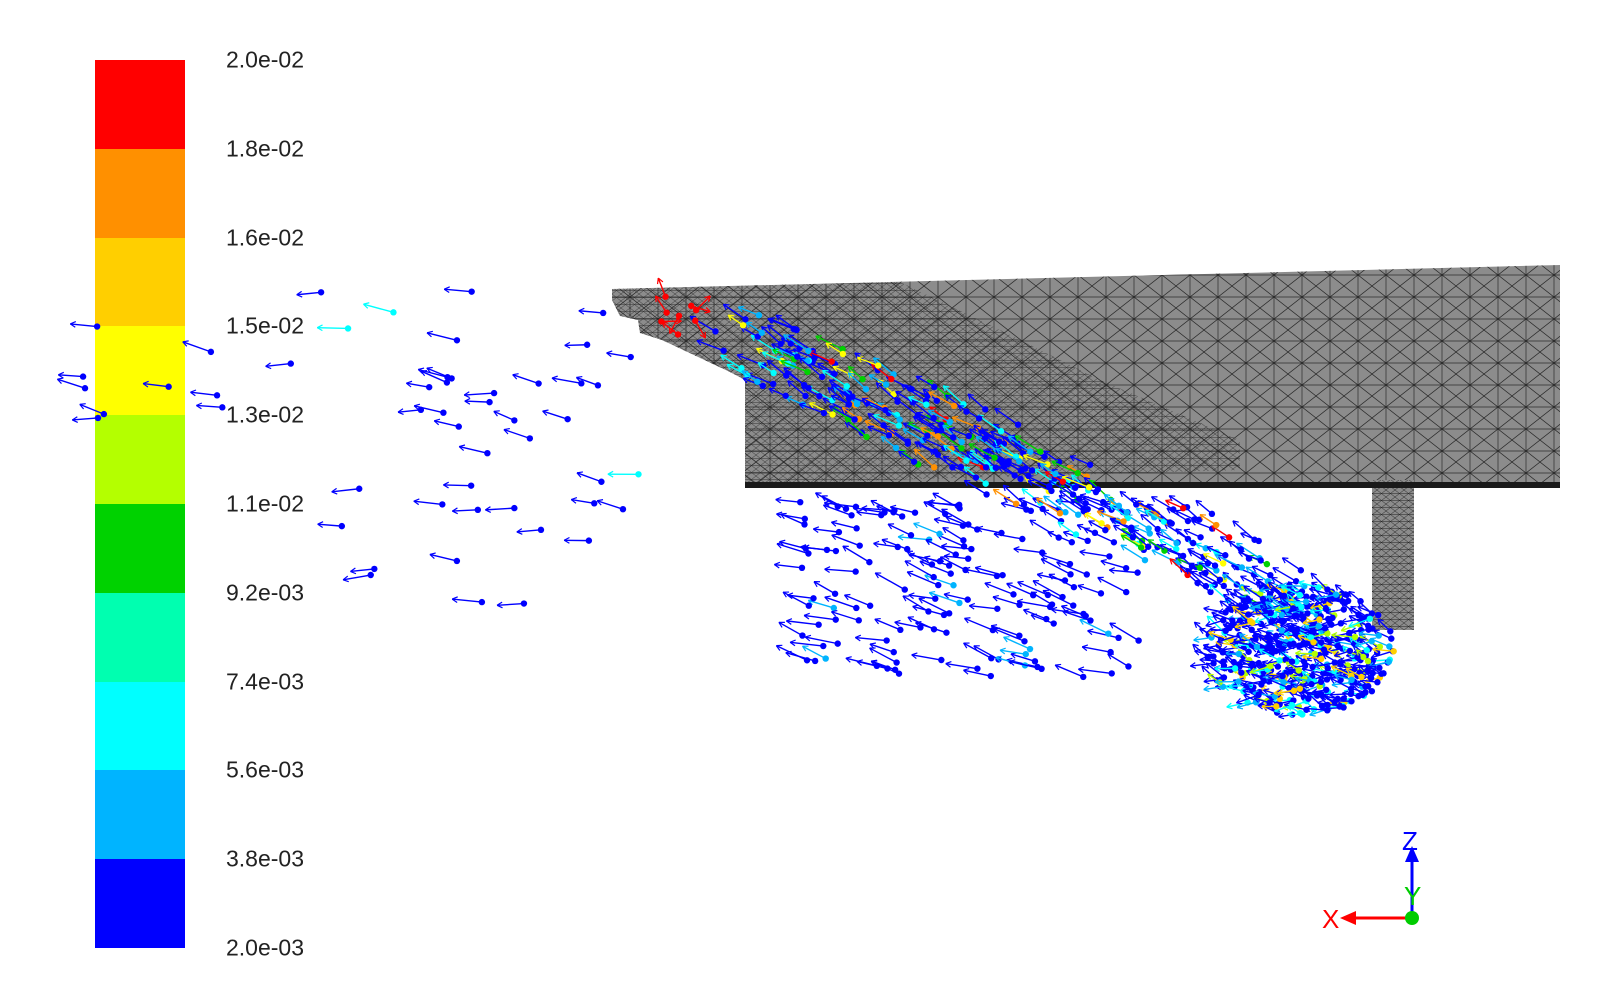  What do you see at coordinates (265, 858) in the screenshot?
I see `colormap-tick-label: 3.8e-03` at bounding box center [265, 858].